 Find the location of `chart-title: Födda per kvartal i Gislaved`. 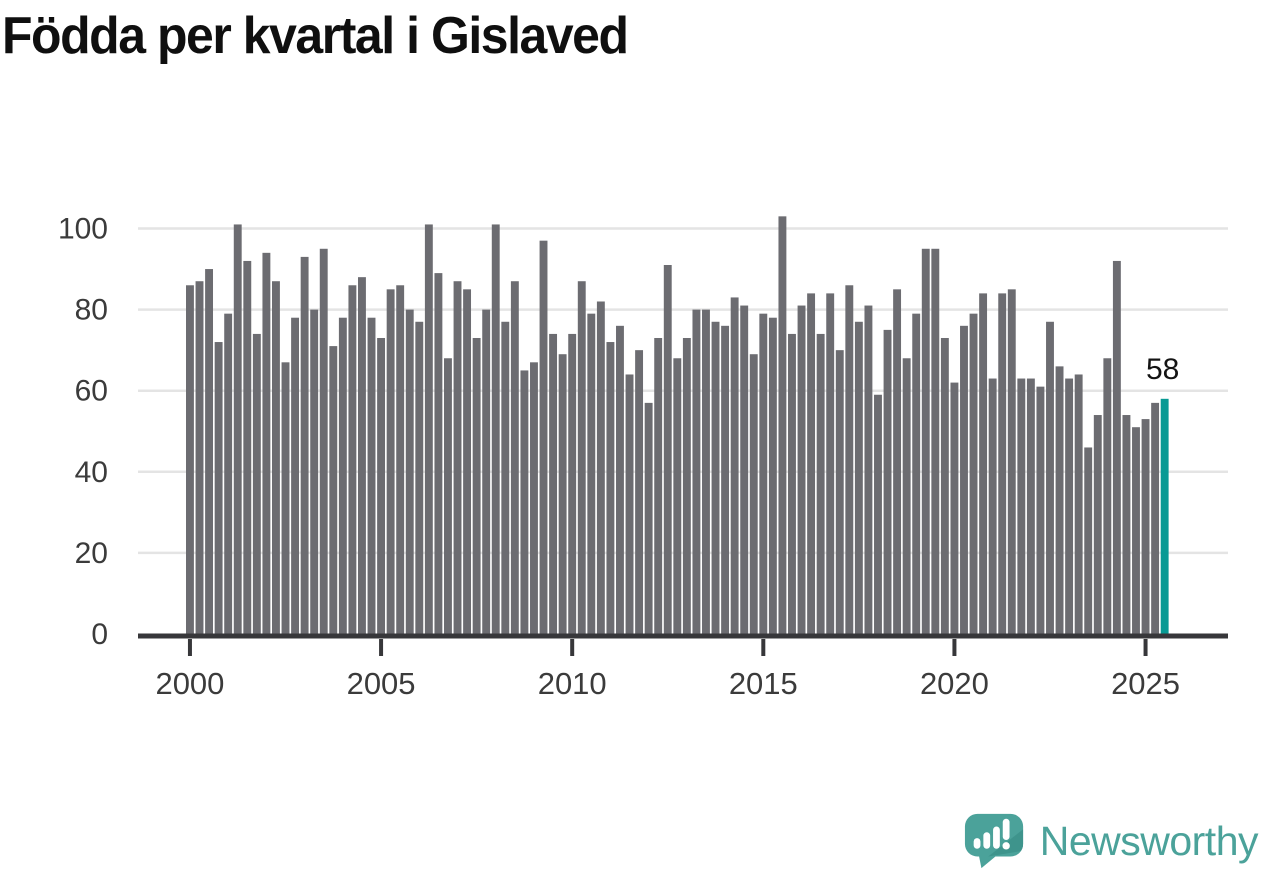

chart-title: Födda per kvartal i Gislaved is located at coordinates (315, 36).